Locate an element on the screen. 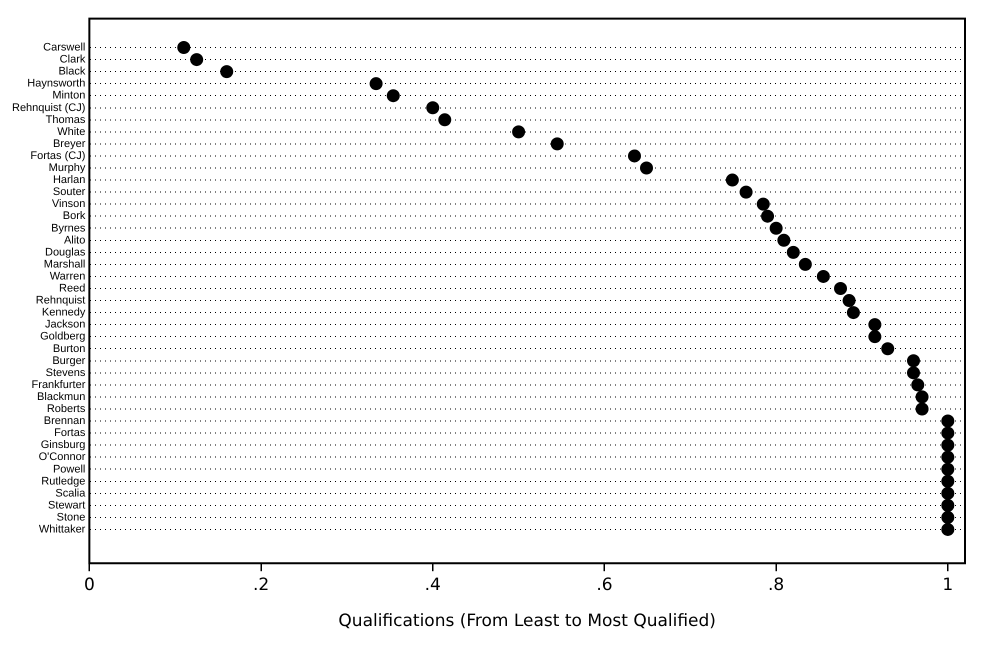 The height and width of the screenshot is (648, 981). y-tick-label: Black is located at coordinates (72, 72).